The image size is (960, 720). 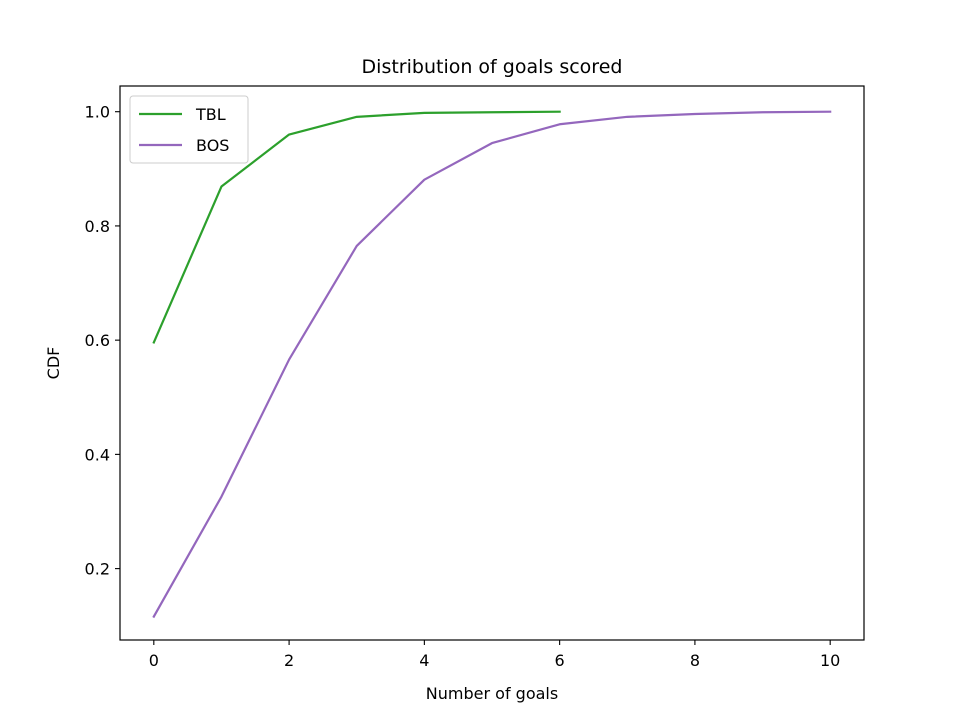 I want to click on y-tick-label: 0.4, so click(x=97, y=454).